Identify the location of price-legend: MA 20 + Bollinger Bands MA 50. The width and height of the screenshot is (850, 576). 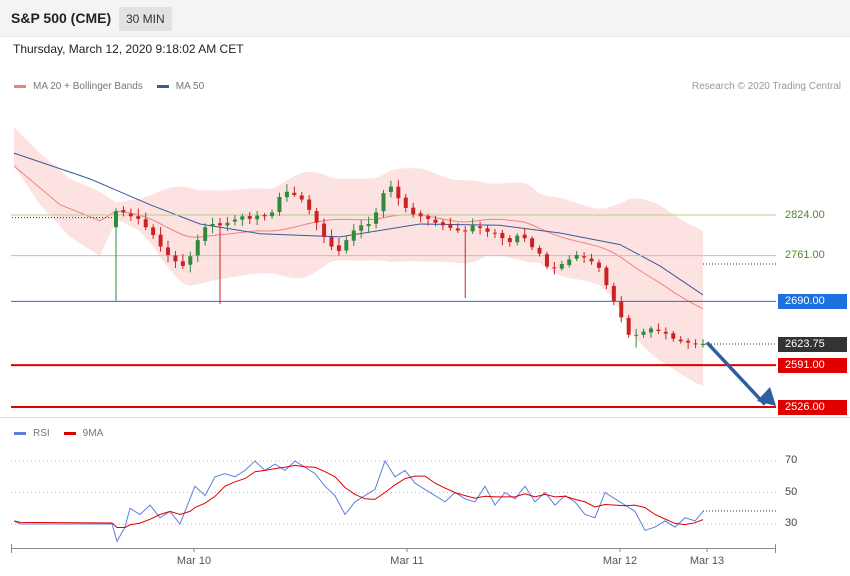
(109, 86).